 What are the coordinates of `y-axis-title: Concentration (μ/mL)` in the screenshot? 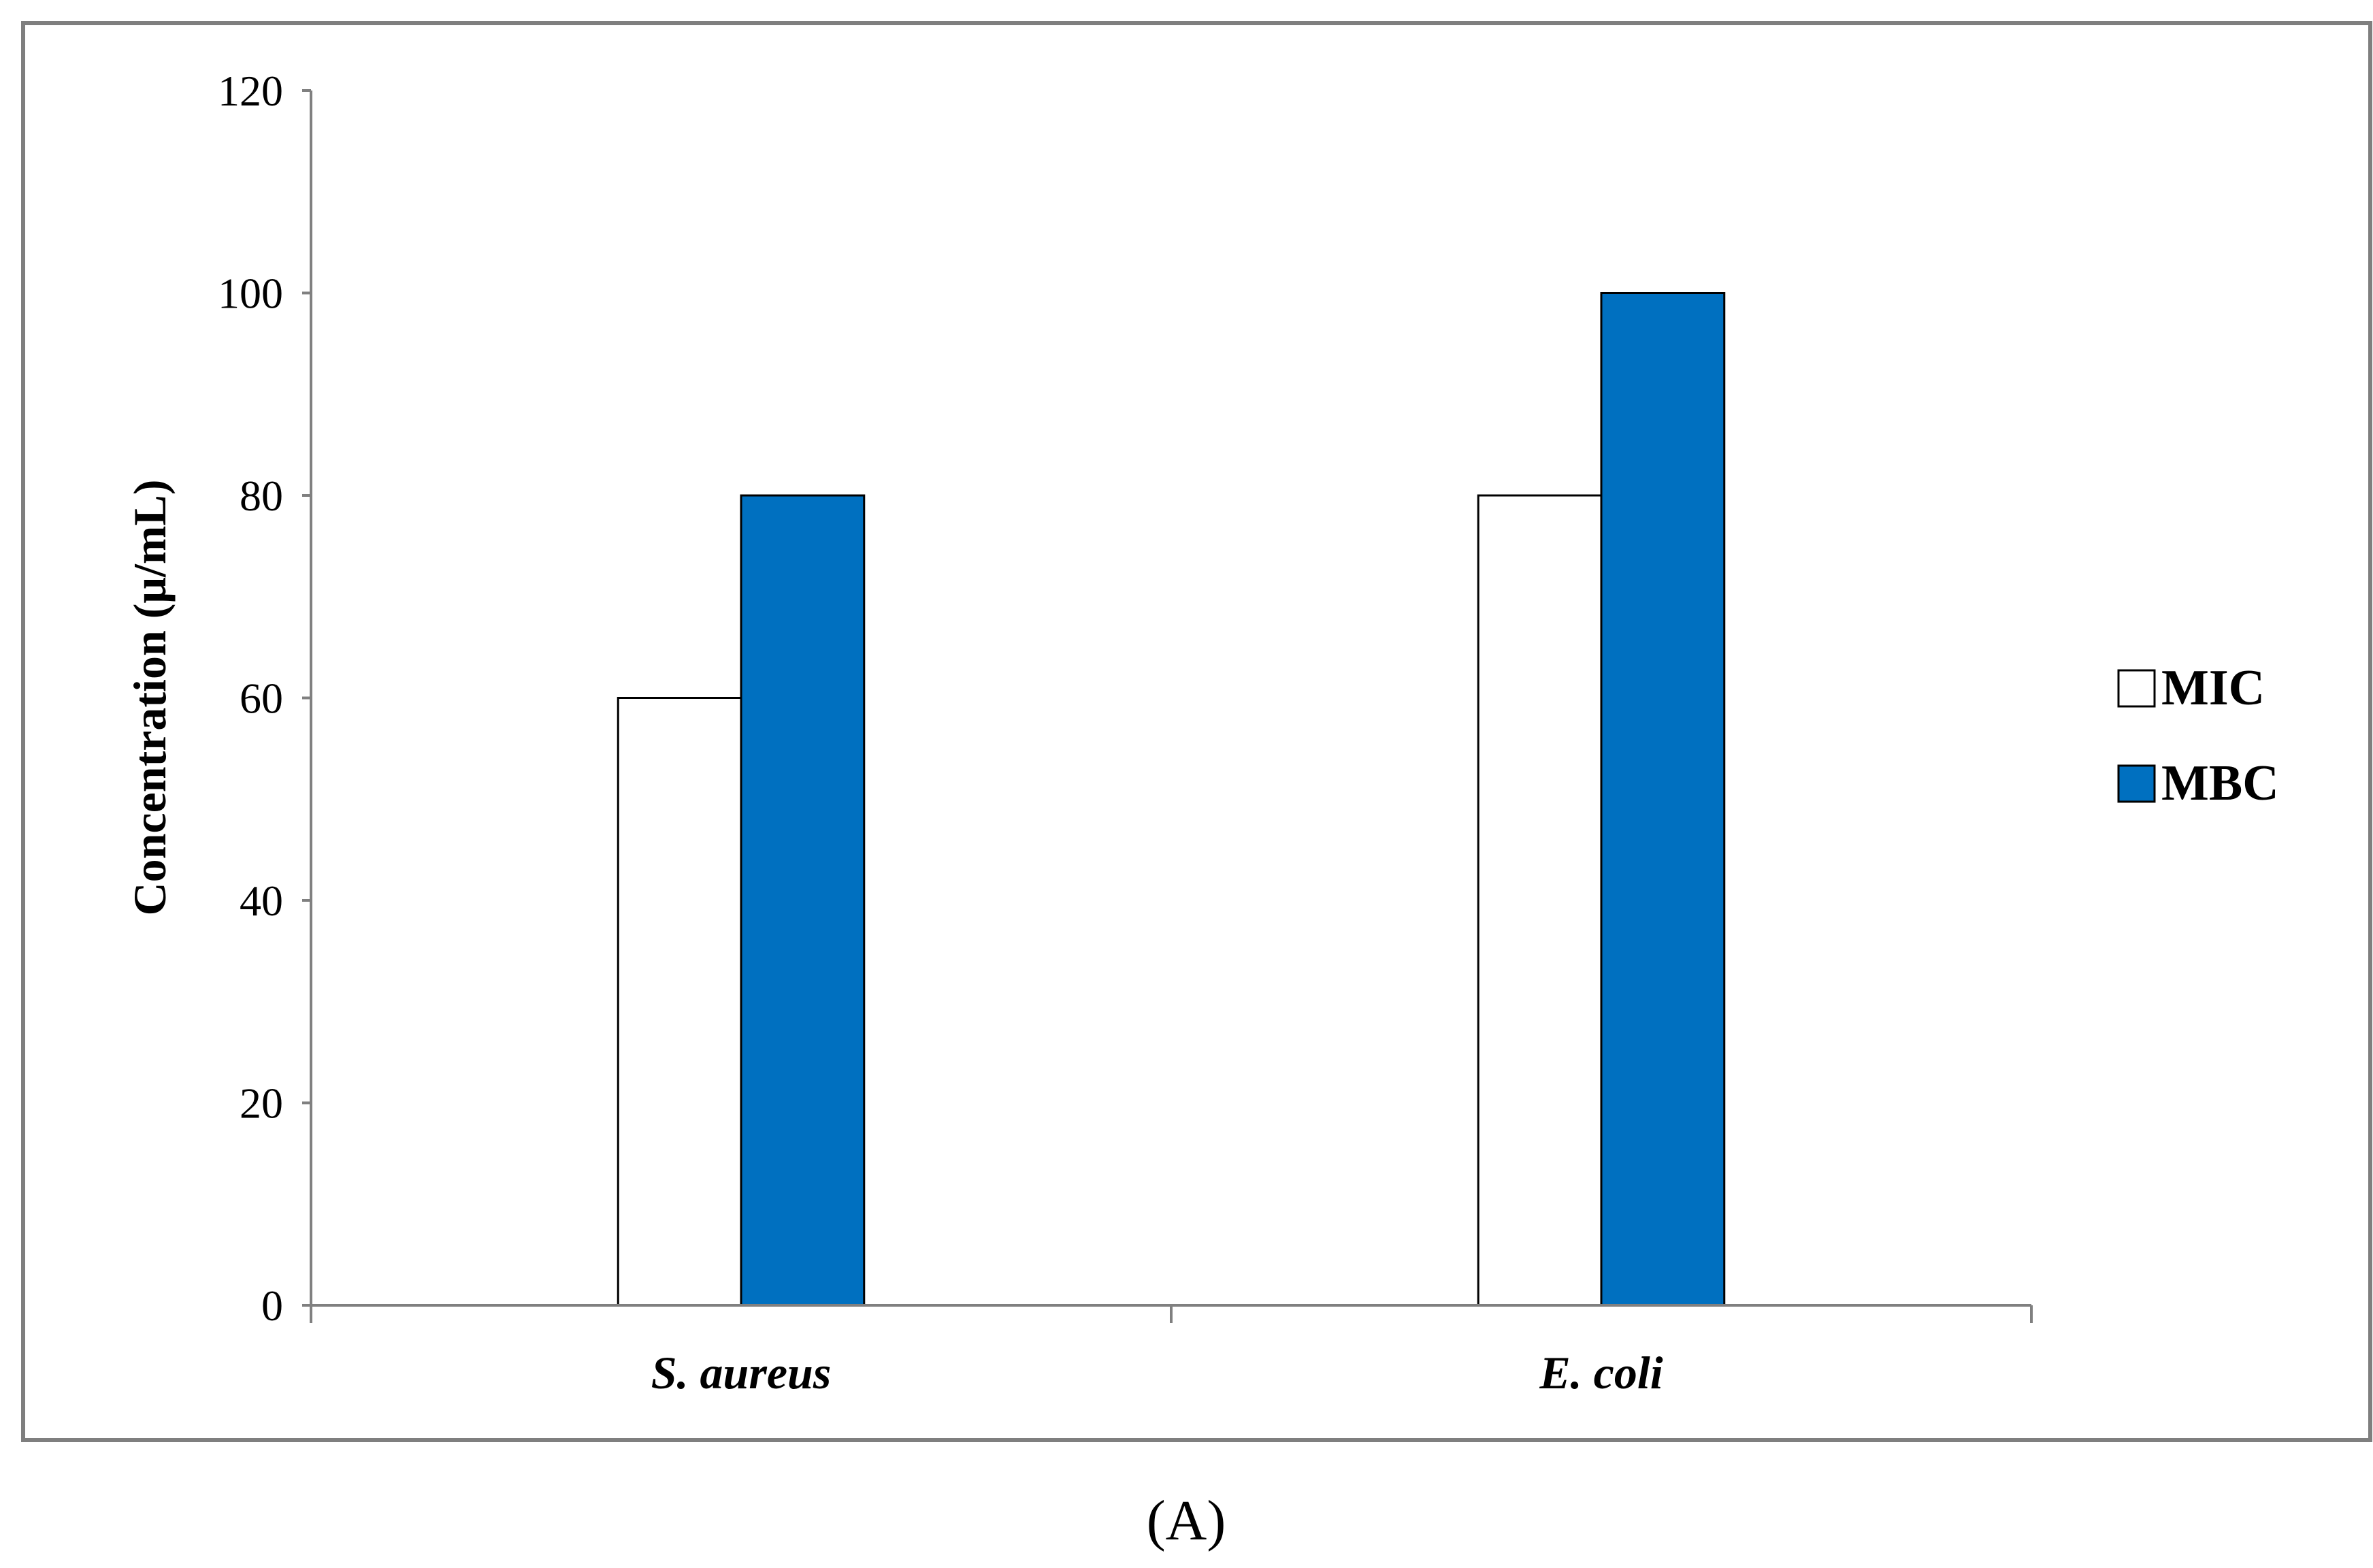 It's located at (150, 697).